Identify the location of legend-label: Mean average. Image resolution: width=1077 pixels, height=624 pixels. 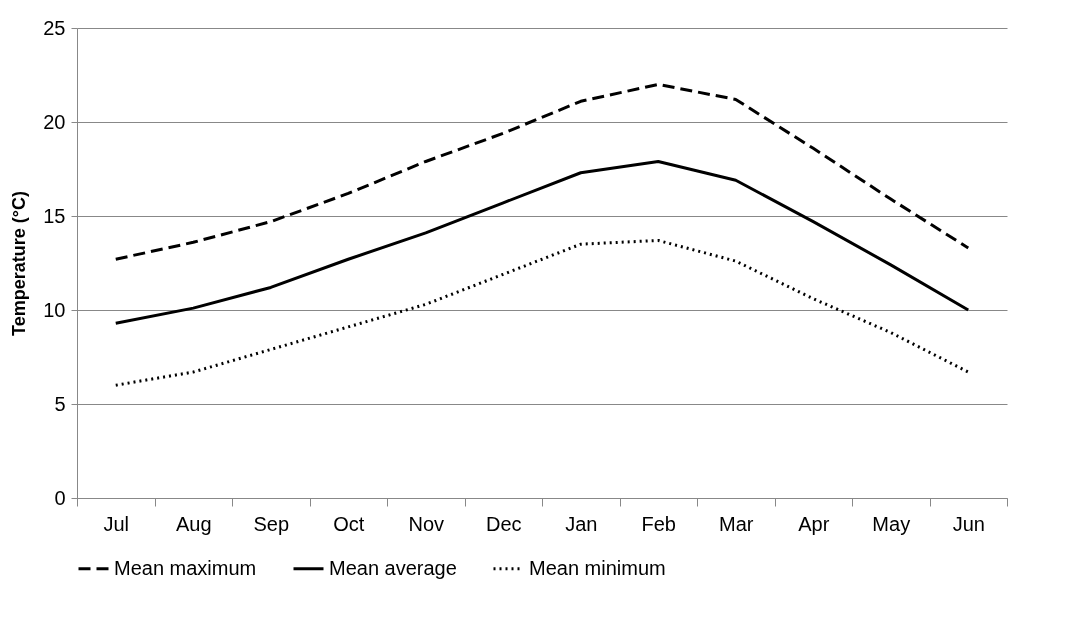
(393, 567).